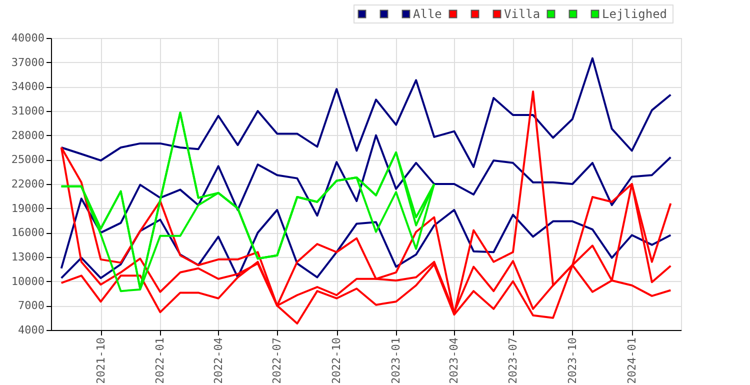  I want to click on x-tick-label: 2022-07, so click(277, 361).